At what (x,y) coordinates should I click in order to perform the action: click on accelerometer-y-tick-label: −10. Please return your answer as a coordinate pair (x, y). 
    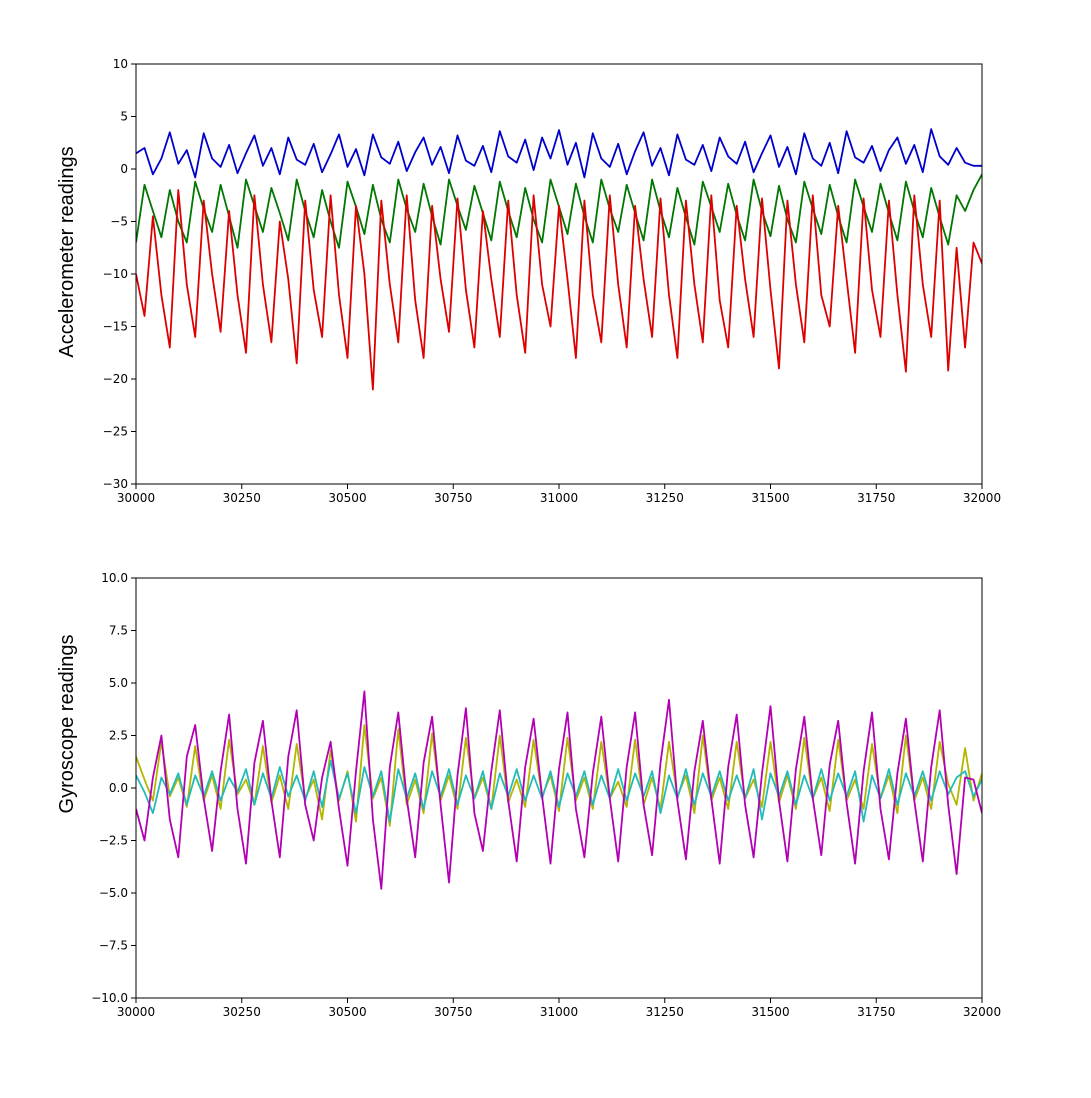
    Looking at the image, I should click on (115, 274).